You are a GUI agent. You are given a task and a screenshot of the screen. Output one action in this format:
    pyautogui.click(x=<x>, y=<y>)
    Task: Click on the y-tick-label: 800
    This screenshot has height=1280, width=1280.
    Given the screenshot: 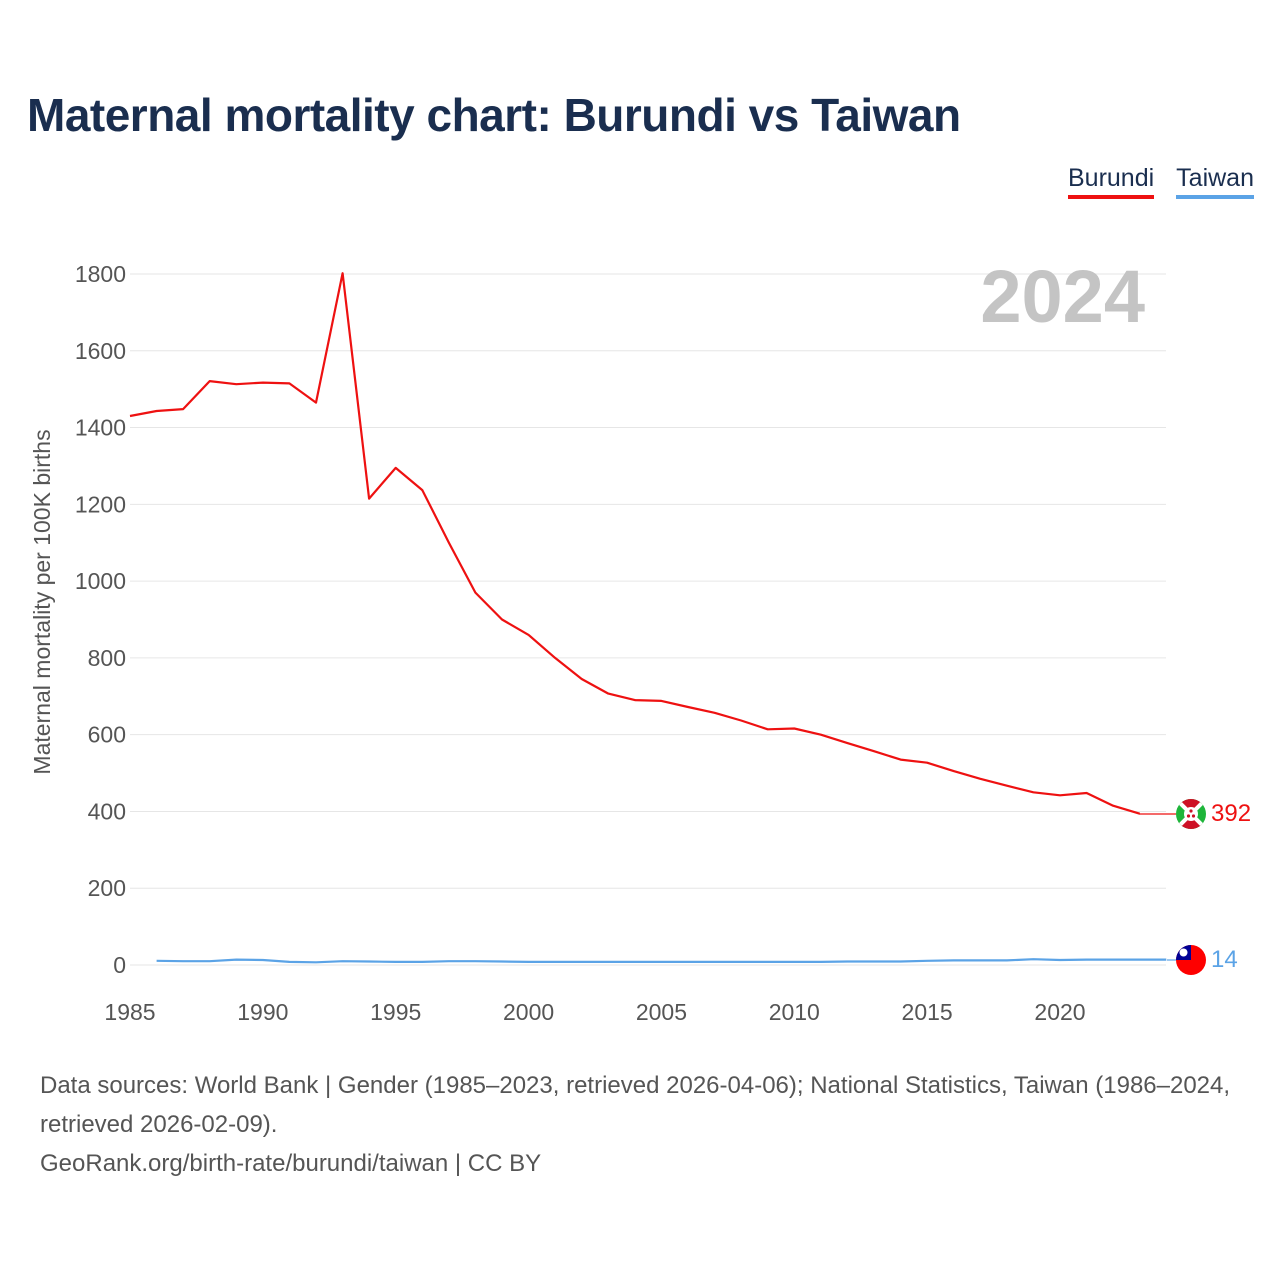 What is the action you would take?
    pyautogui.click(x=107, y=658)
    